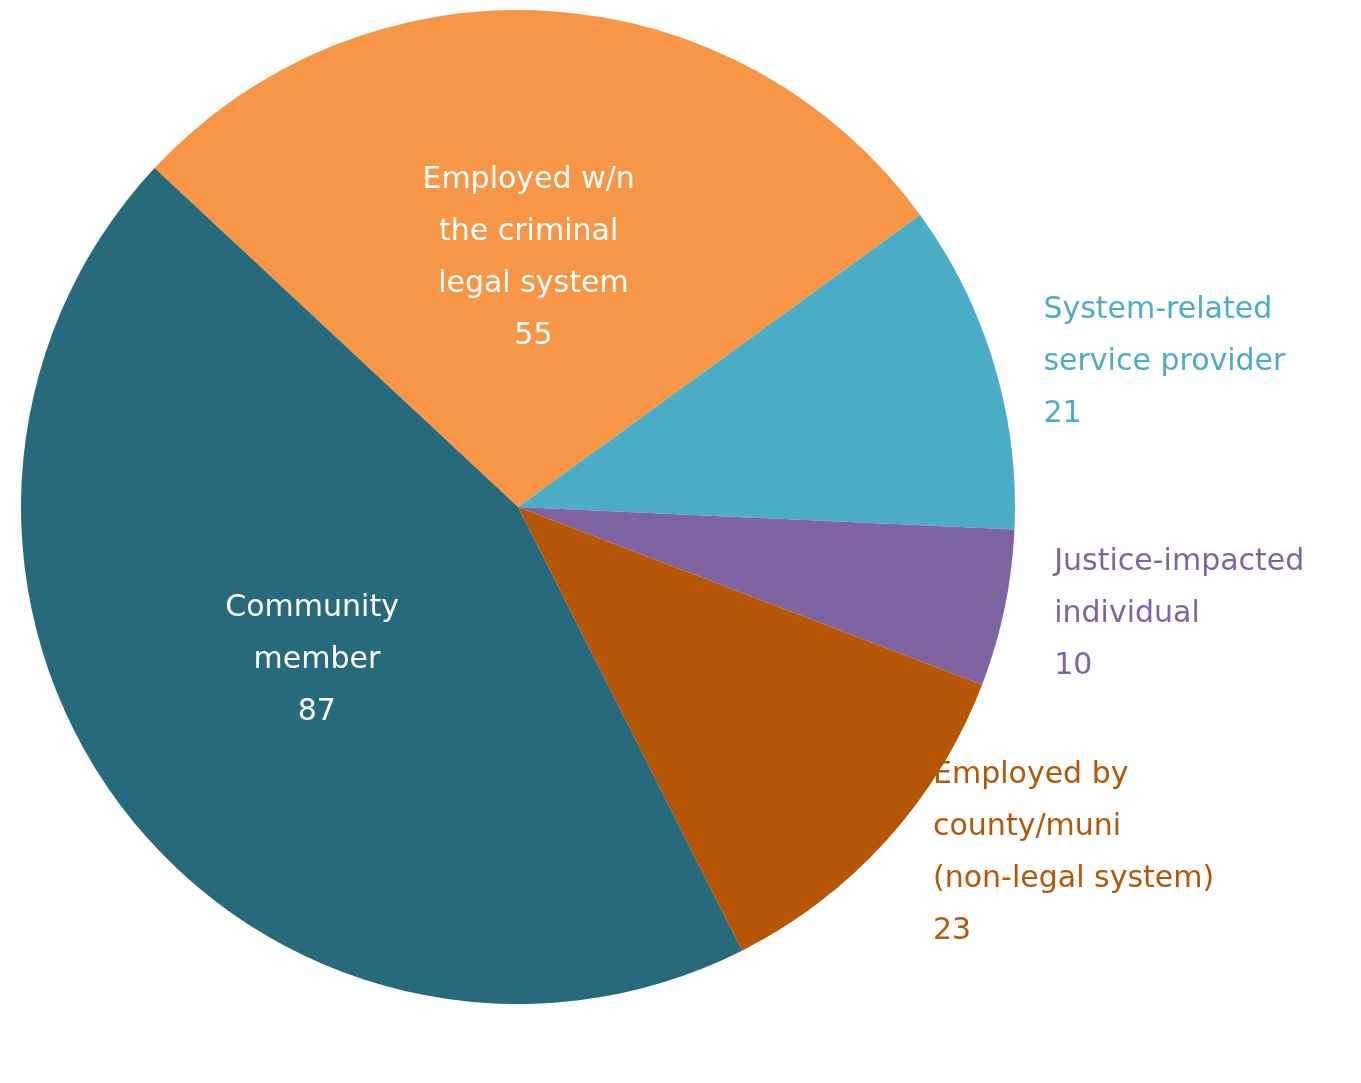 The height and width of the screenshot is (1083, 1361). I want to click on data-label: 87, so click(316, 710).